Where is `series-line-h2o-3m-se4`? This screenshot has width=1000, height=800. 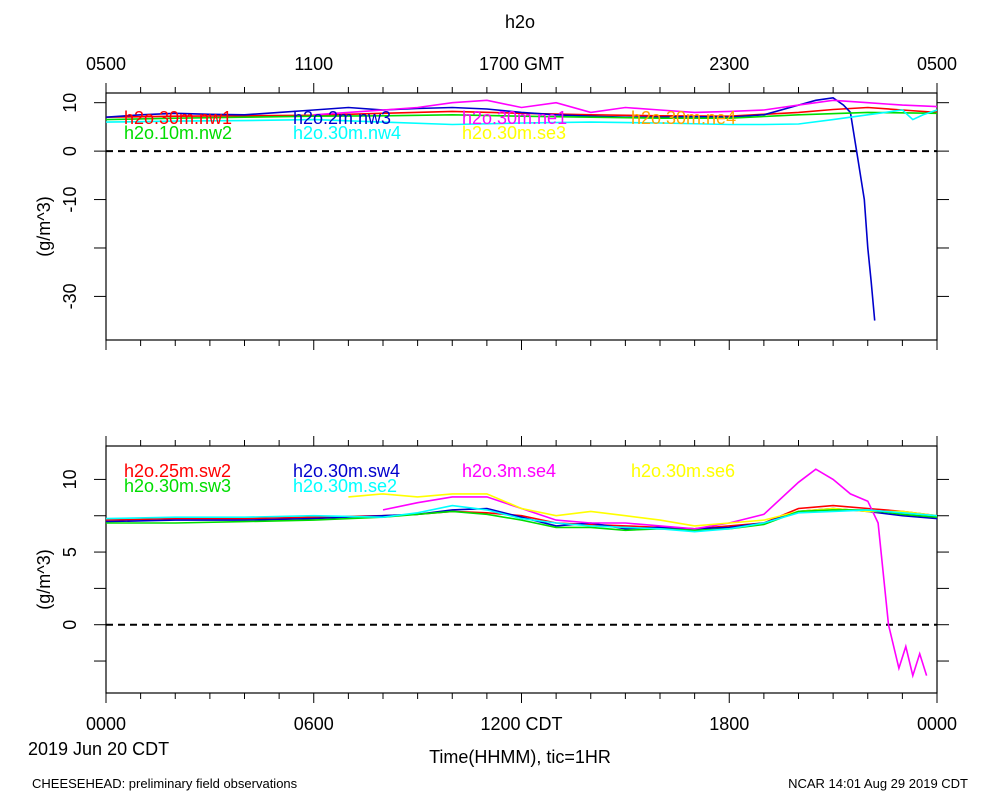 series-line-h2o-3m-se4 is located at coordinates (655, 573).